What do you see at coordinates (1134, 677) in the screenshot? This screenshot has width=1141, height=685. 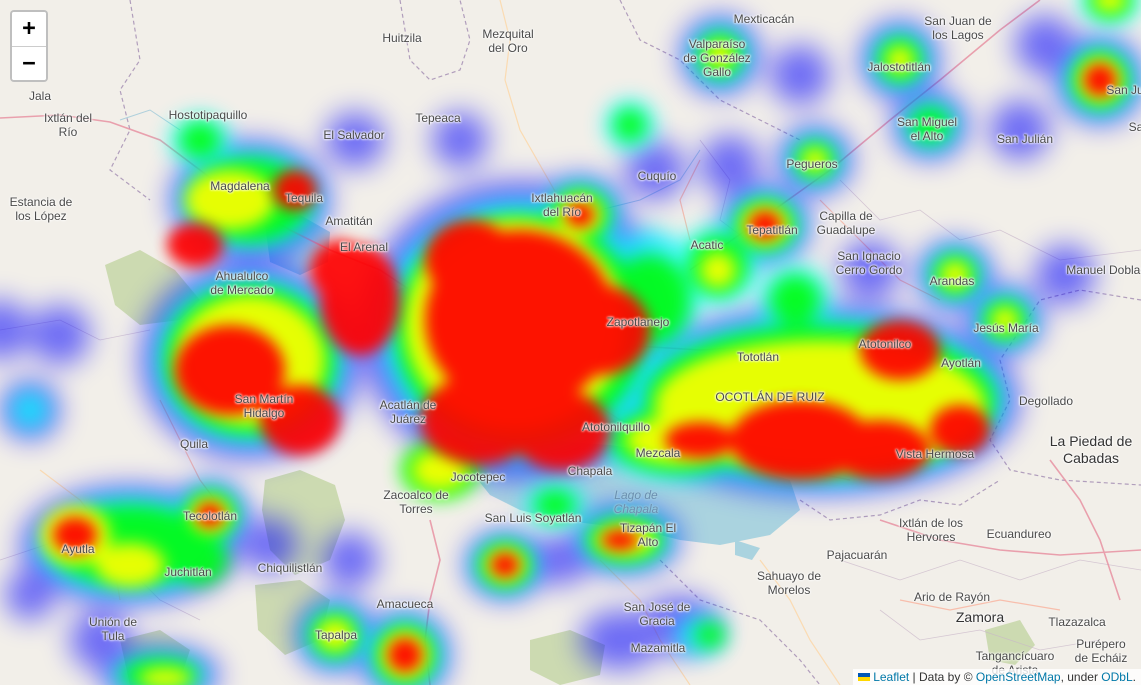 I see `attribution-text: .` at bounding box center [1134, 677].